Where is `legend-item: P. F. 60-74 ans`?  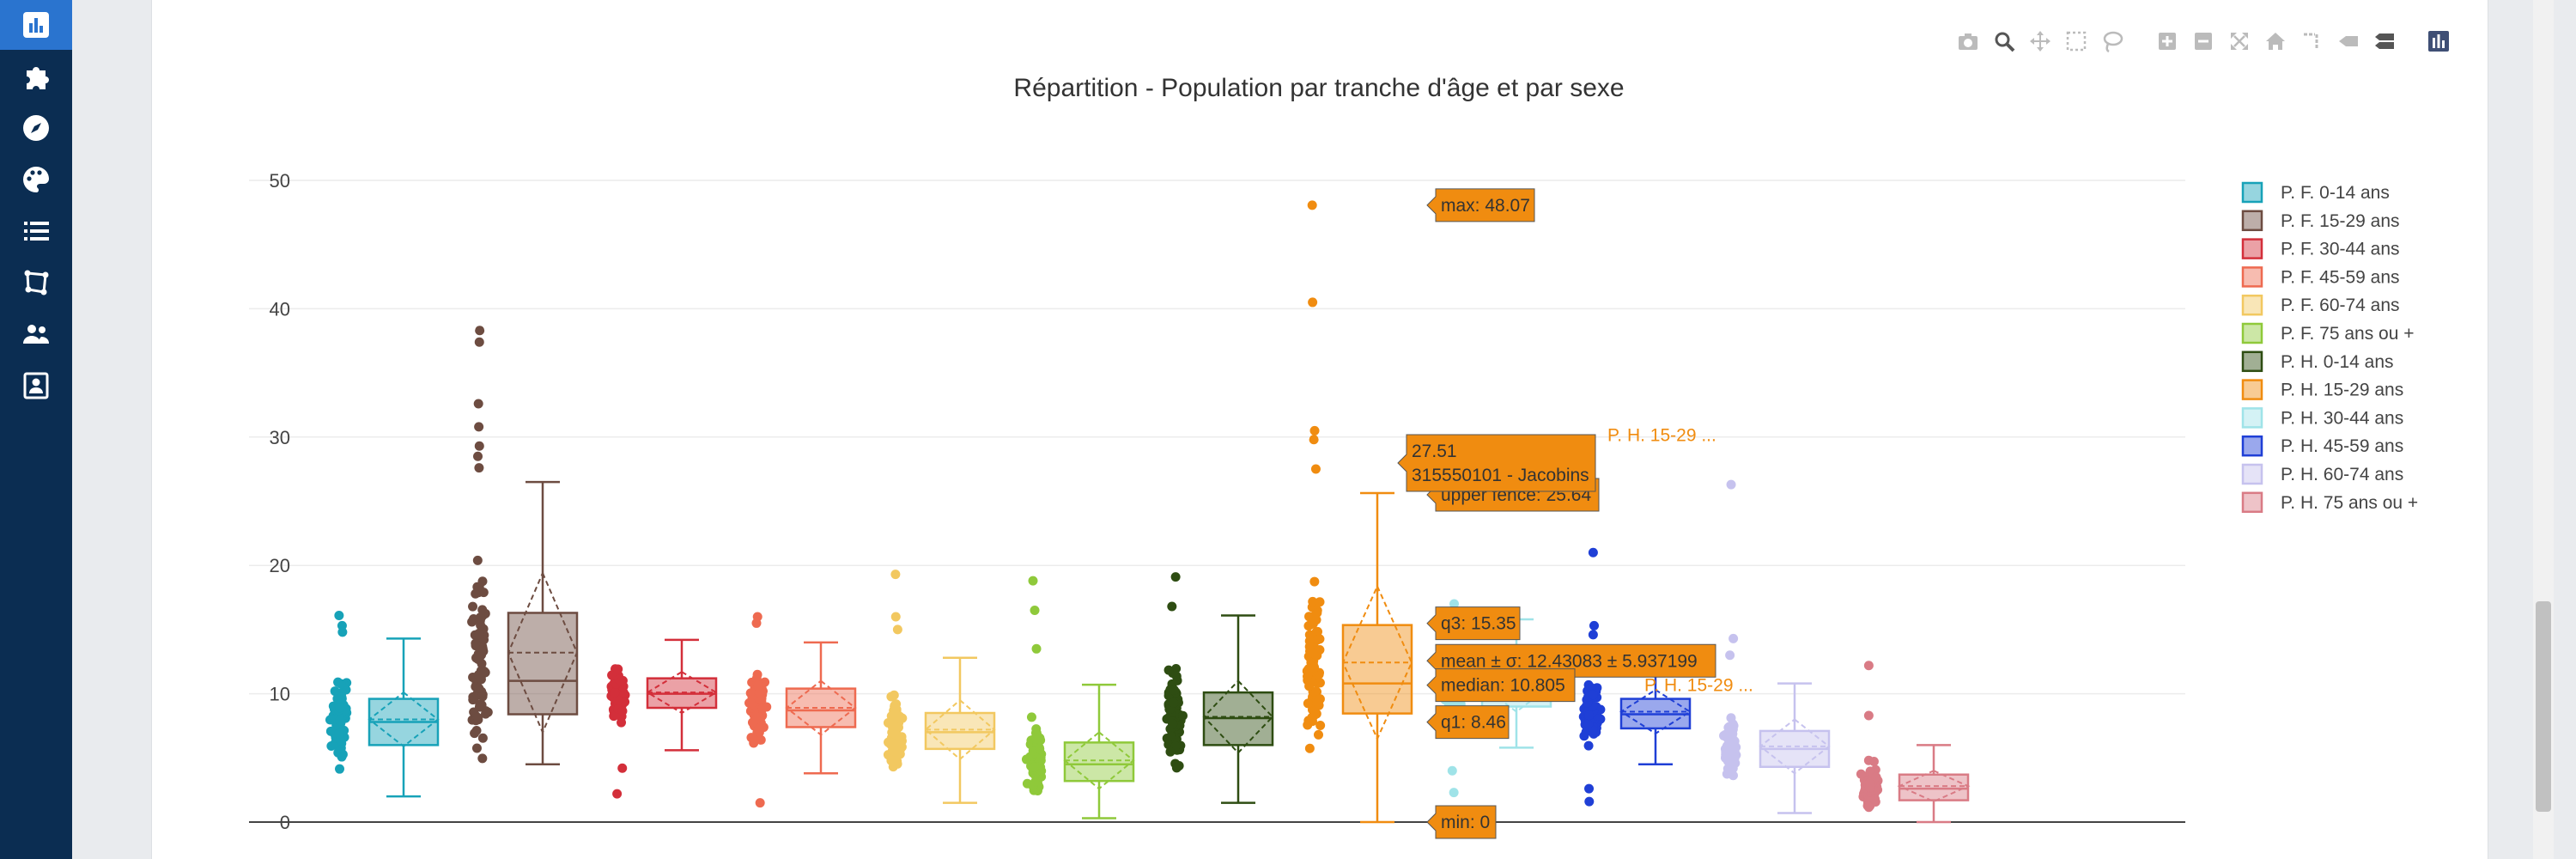 legend-item: P. F. 60-74 ans is located at coordinates (2320, 305).